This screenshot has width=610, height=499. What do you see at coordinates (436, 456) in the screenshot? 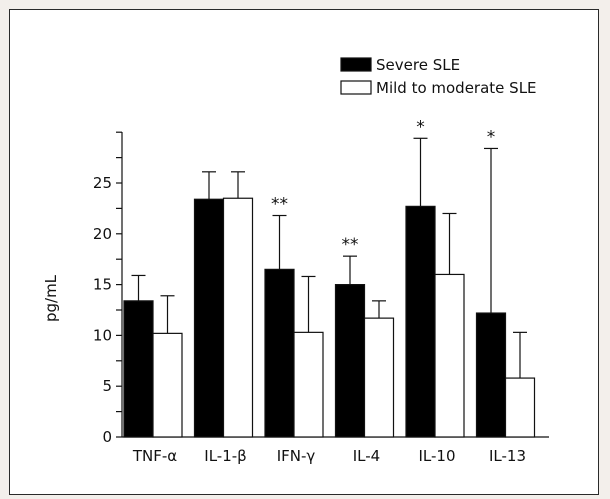
I see `x-tick-label: IL-10` at bounding box center [436, 456].